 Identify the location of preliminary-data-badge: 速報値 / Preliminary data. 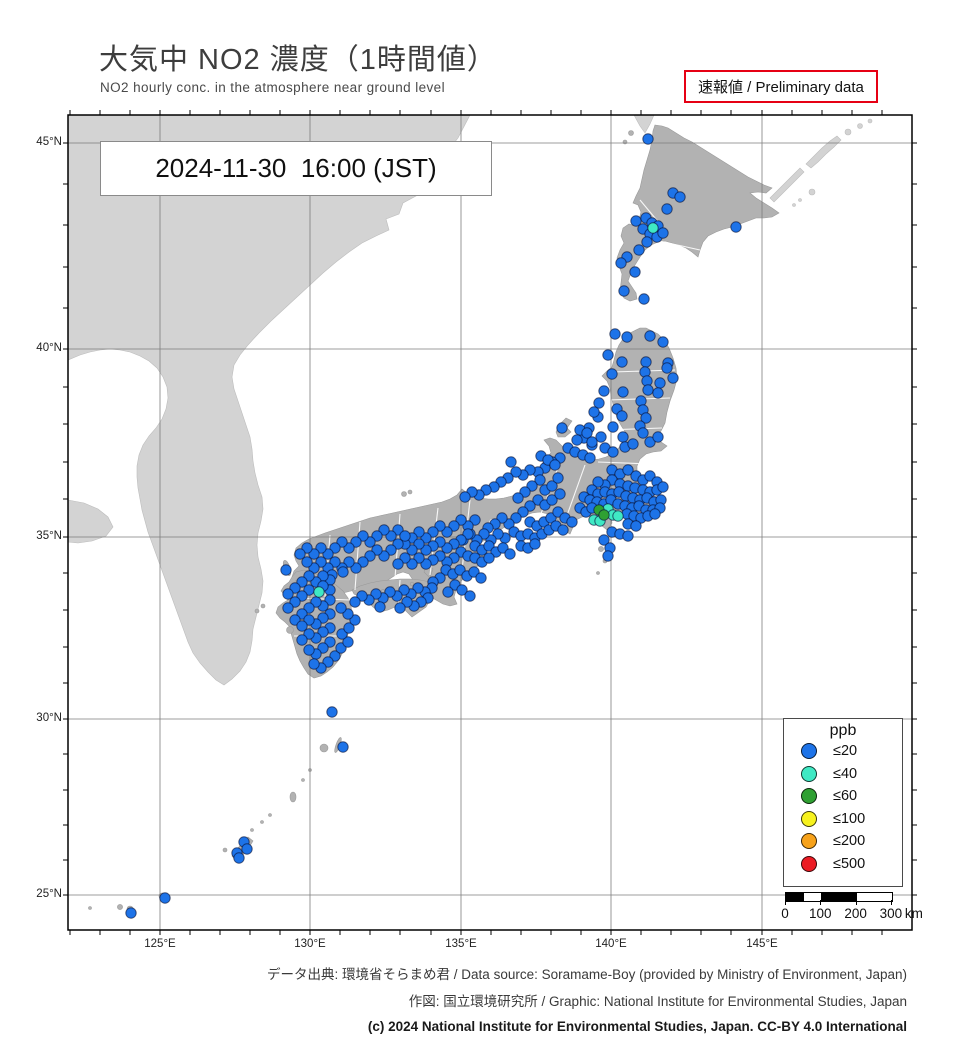
(781, 86).